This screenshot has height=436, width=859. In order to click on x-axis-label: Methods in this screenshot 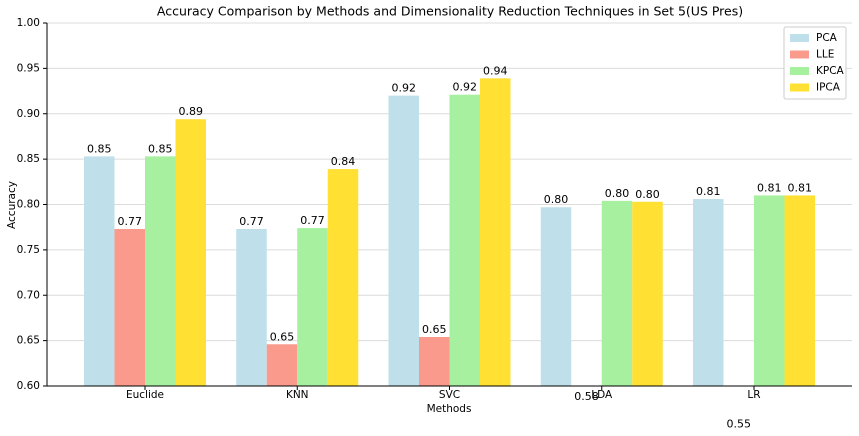, I will do `click(449, 409)`.